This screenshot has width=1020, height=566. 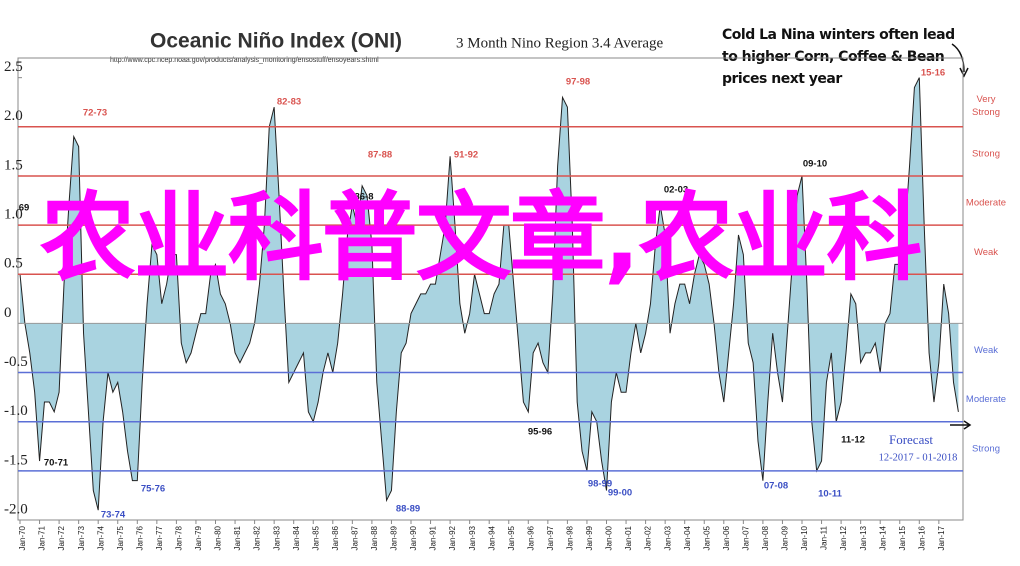 What do you see at coordinates (511, 537) in the screenshot?
I see `x-tick-label: Jan-95` at bounding box center [511, 537].